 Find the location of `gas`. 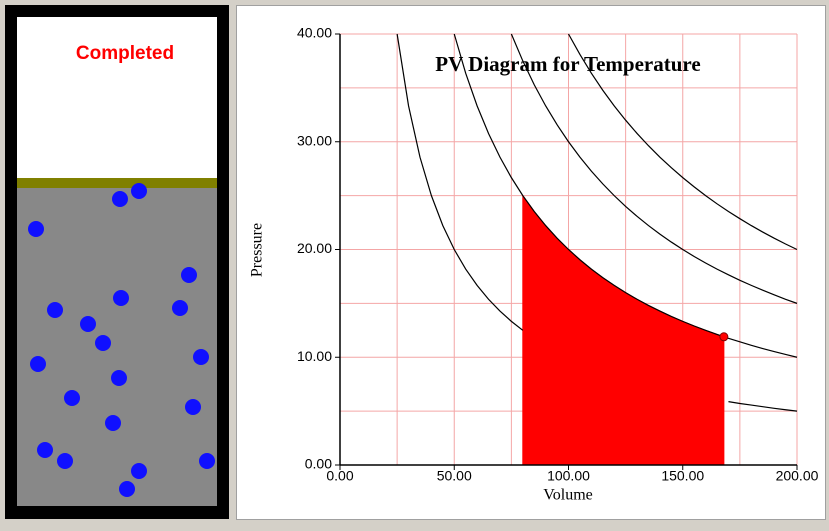

gas is located at coordinates (117, 347).